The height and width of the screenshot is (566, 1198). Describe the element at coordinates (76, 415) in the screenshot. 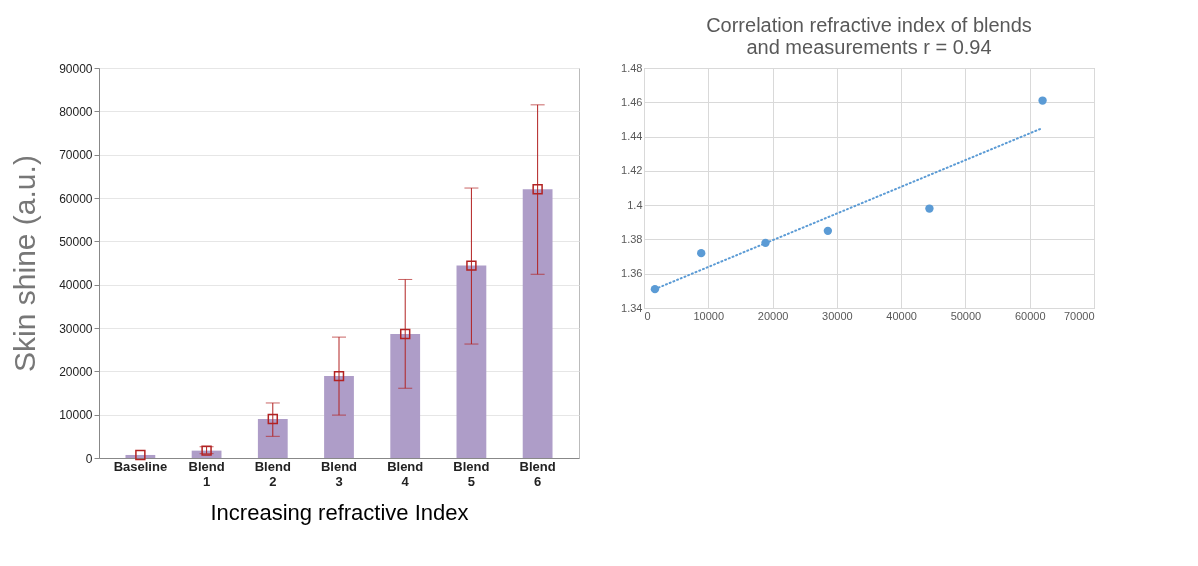

I see `y-tick-label: 10000` at that location.